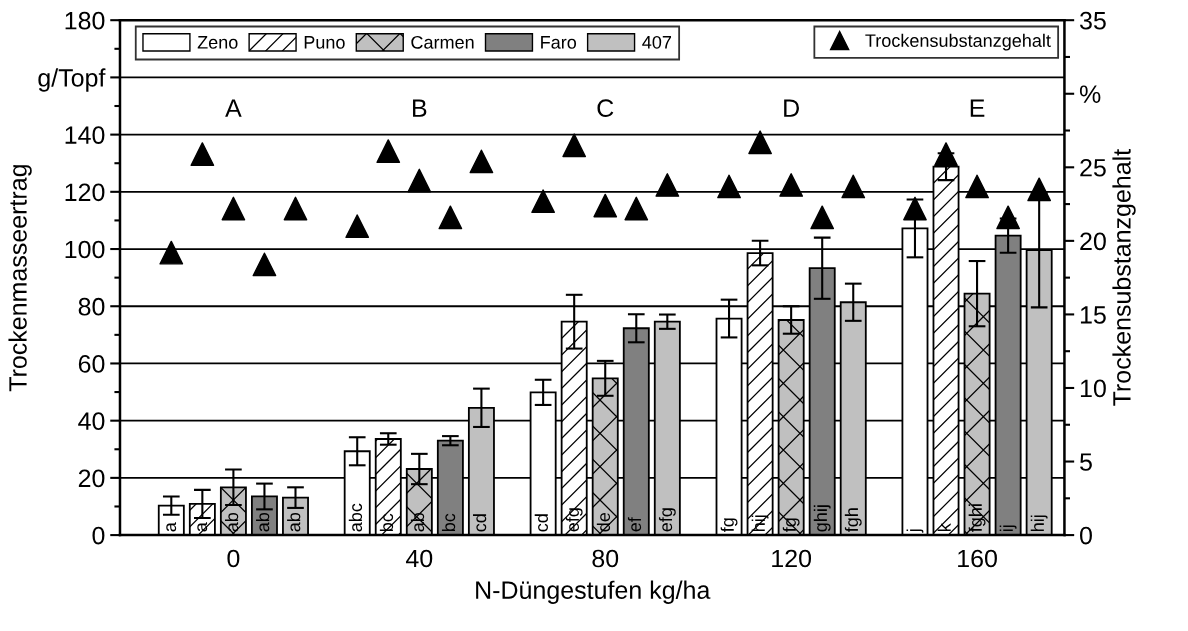 The image size is (1188, 631). Describe the element at coordinates (605, 108) in the screenshot. I see `annotation: C` at that location.